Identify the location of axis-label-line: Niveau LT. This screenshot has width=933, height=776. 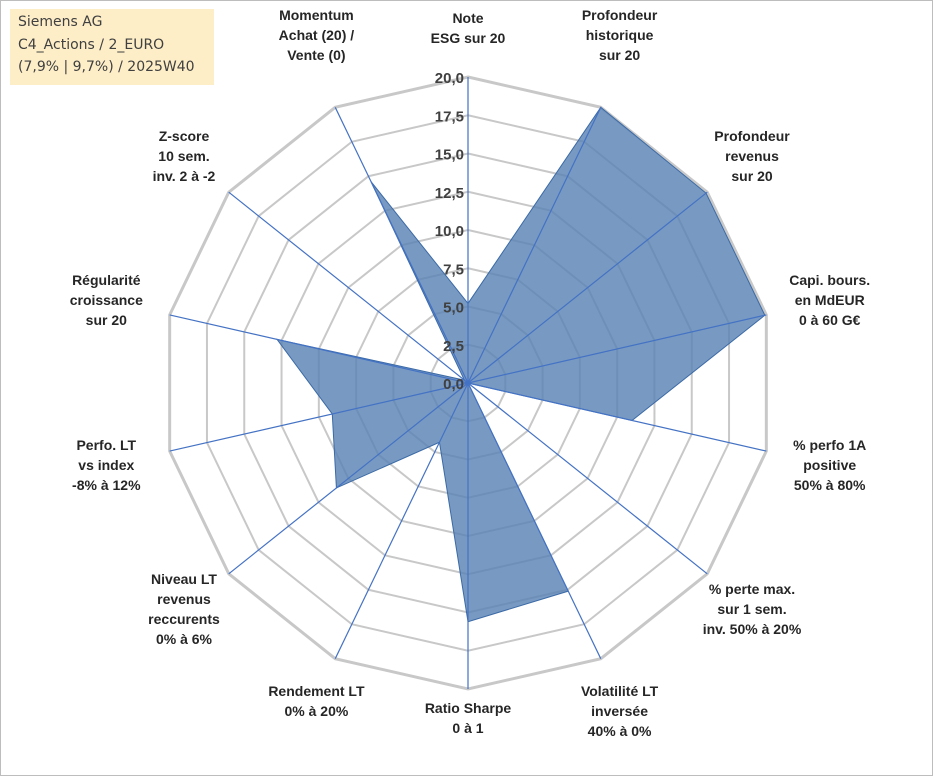
(184, 579).